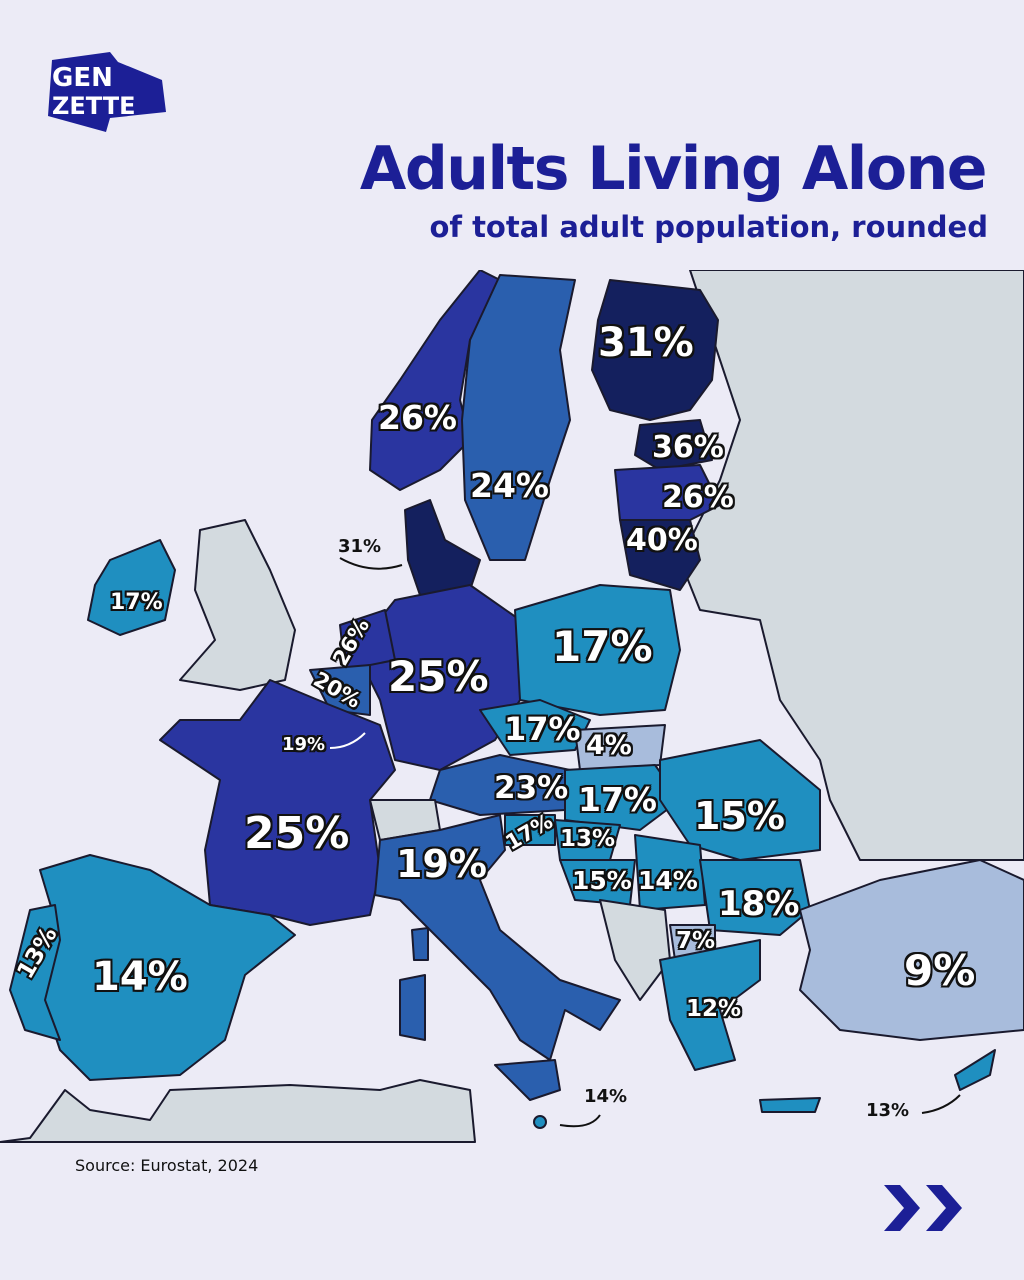 This screenshot has width=1024, height=1280. Describe the element at coordinates (588, 839) in the screenshot. I see `label-croatia: 13%` at that location.